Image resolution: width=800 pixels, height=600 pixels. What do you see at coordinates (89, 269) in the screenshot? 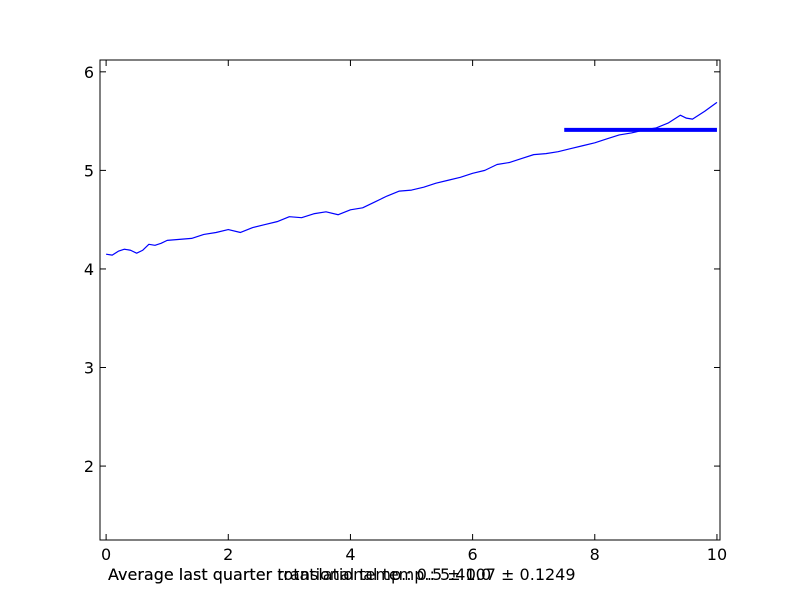
I see `y-tick-label: 4` at bounding box center [89, 269].